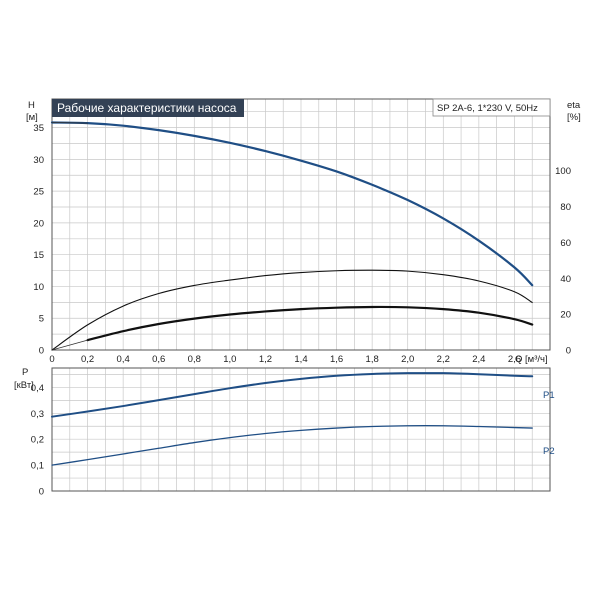  I want to click on curve-head-thin, so click(69, 123).